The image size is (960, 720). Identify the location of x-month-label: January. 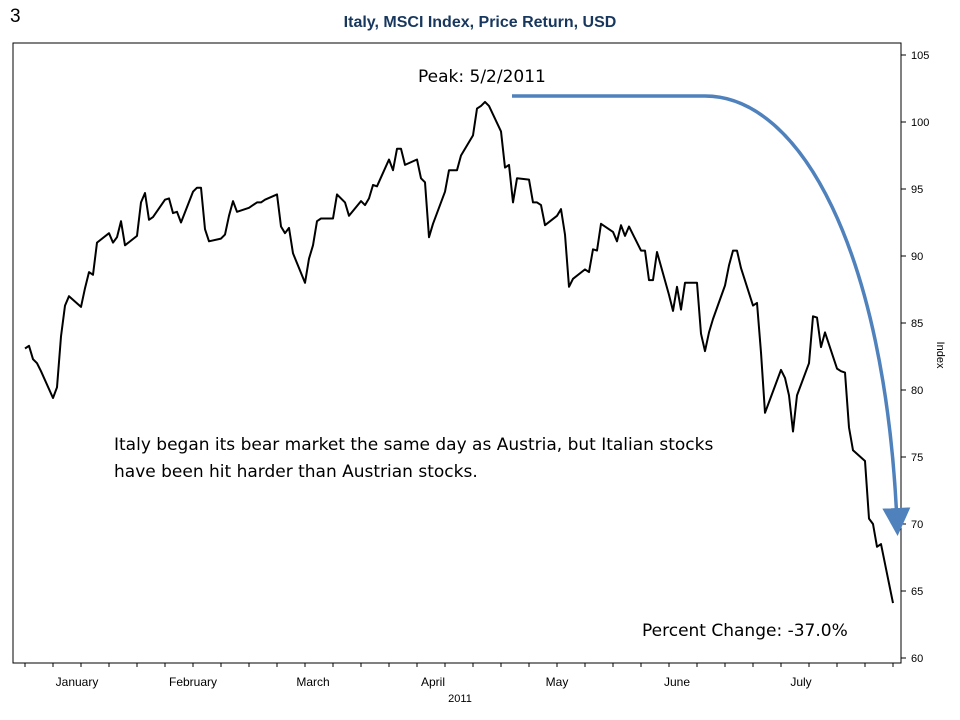
(77, 682).